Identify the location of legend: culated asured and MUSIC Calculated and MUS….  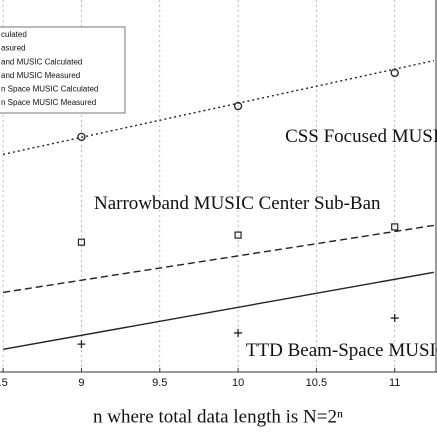
(63, 70).